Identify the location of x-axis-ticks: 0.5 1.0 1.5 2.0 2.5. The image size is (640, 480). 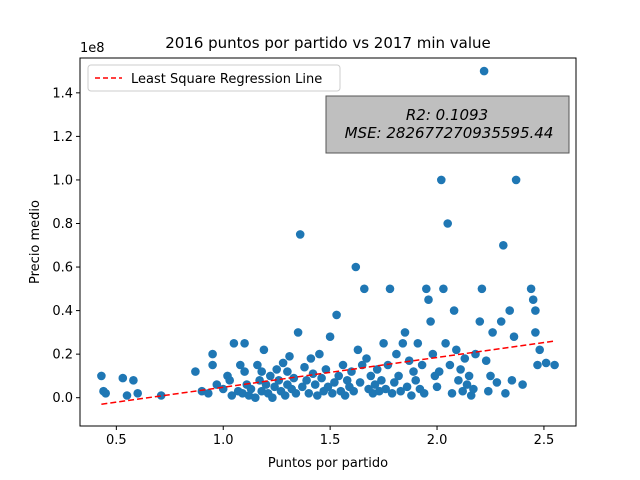
(330, 437).